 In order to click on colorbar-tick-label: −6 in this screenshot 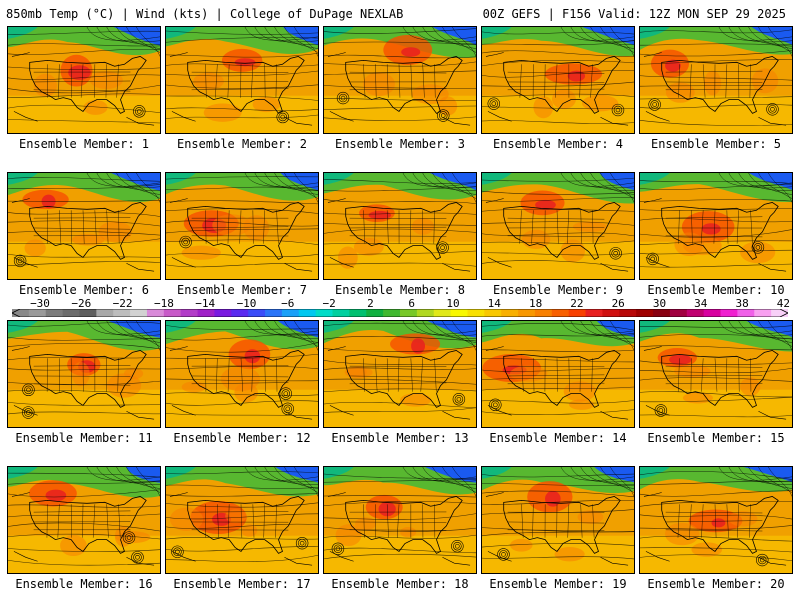, I will do `click(288, 303)`.